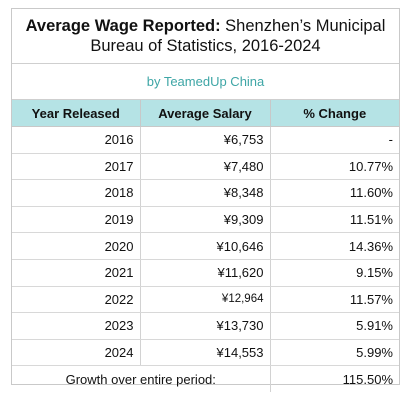  I want to click on cell-year: 2023, so click(76, 326).